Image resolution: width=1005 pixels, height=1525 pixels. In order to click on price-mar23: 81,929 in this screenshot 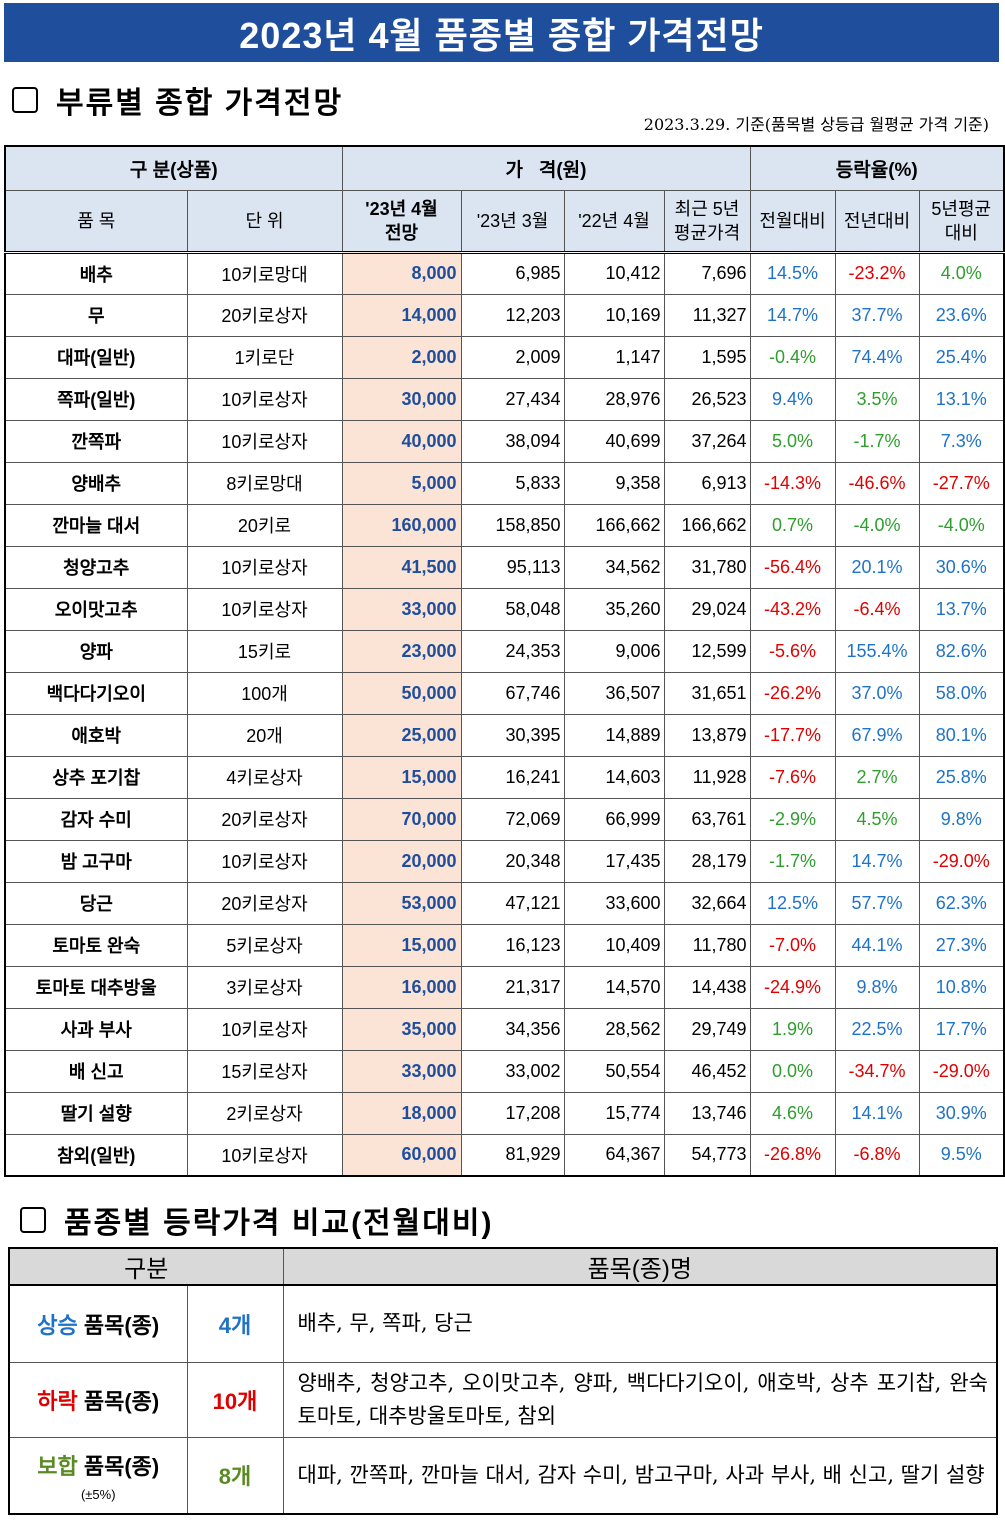, I will do `click(512, 1155)`.